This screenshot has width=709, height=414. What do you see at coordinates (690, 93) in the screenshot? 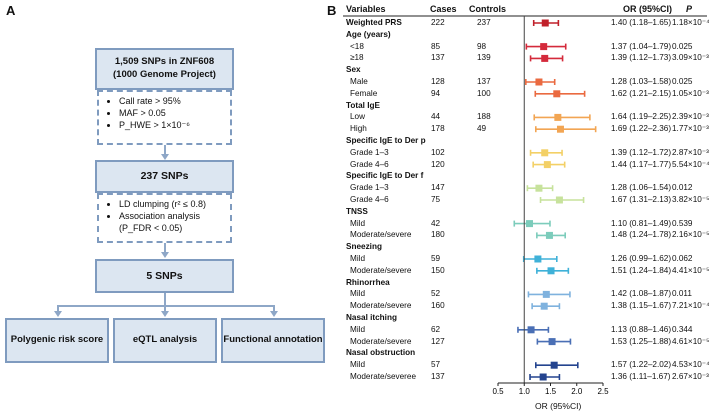
I see `p-value: 1.05×10⁻³` at bounding box center [690, 93].